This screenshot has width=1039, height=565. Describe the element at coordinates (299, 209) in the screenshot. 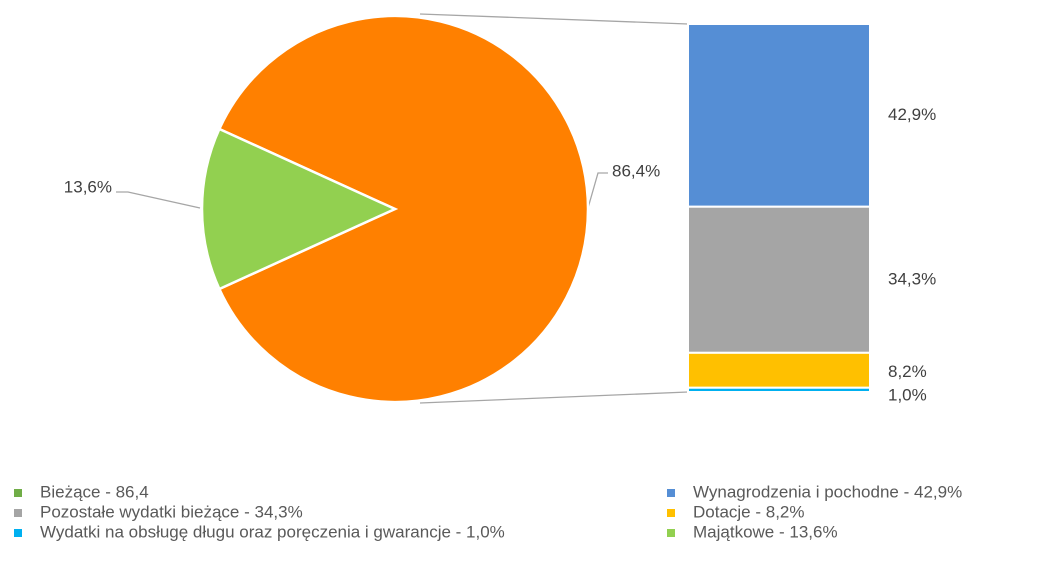

I see `pie-slice` at that location.